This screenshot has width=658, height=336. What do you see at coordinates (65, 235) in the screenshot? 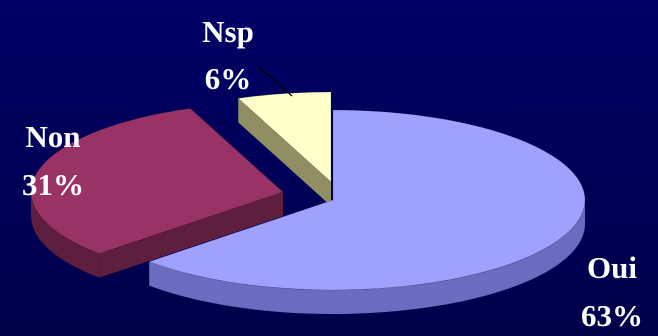
I see `pie-side-non` at bounding box center [65, 235].